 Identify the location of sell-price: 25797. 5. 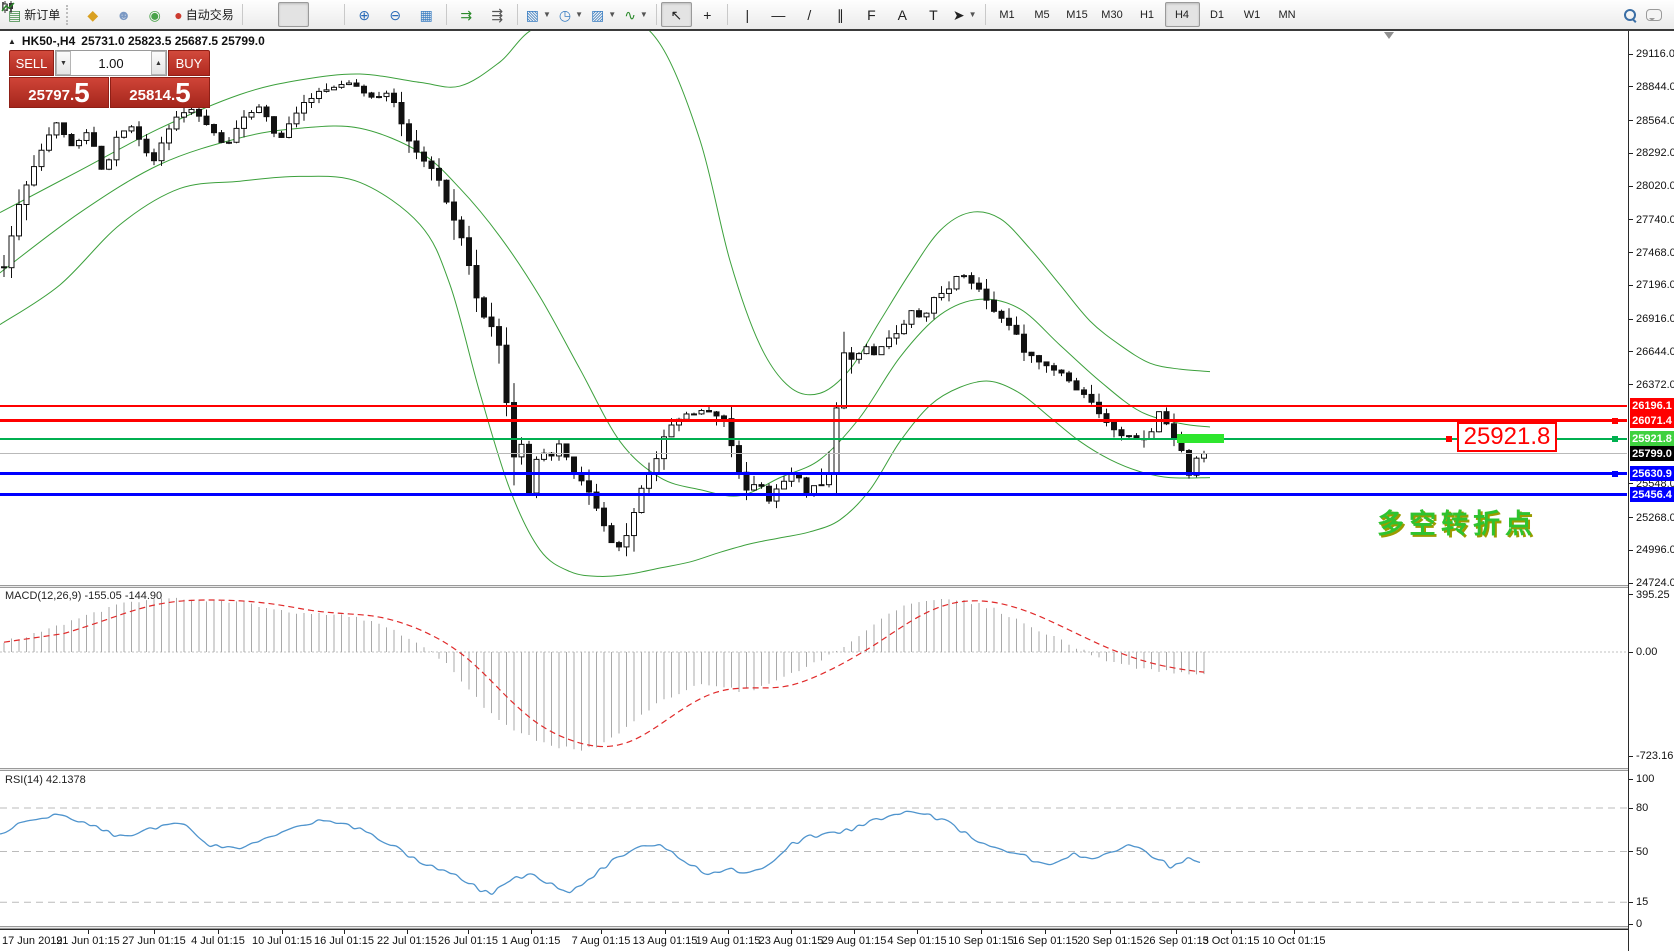
(59, 92).